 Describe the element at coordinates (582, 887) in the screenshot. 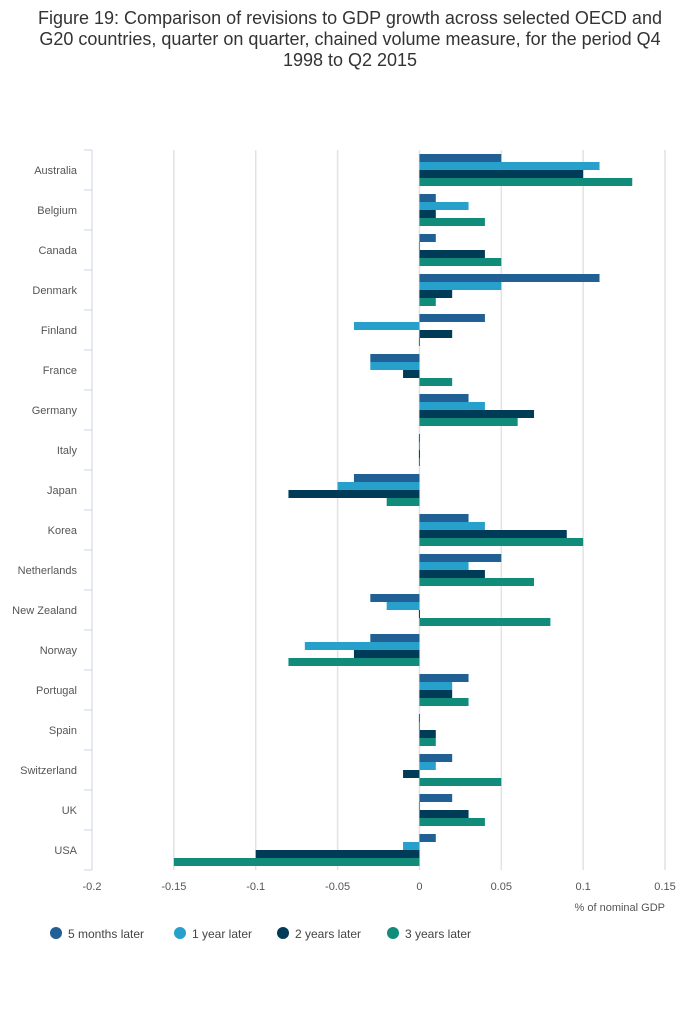

I see `x-tick-label: 0.1` at that location.